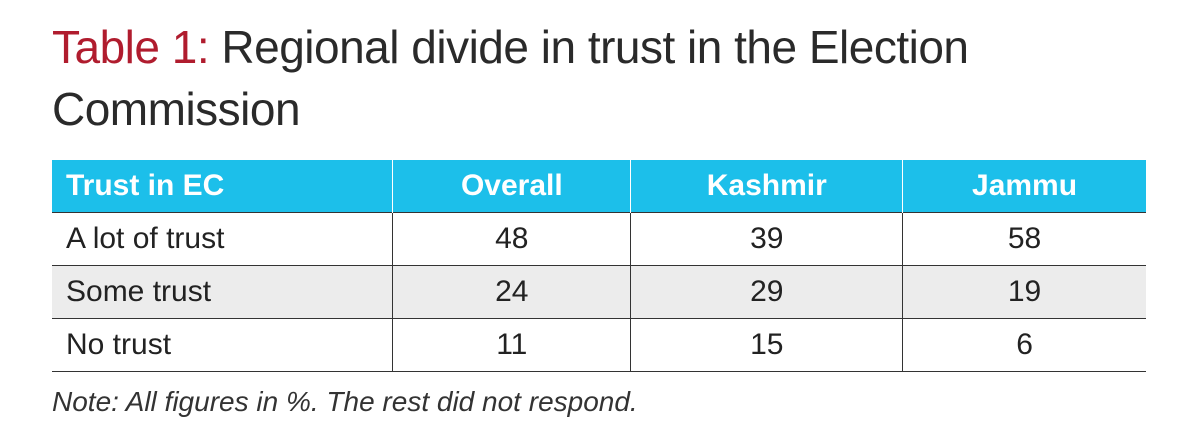 Image resolution: width=1200 pixels, height=432 pixels. What do you see at coordinates (766, 239) in the screenshot?
I see `cell: 39` at bounding box center [766, 239].